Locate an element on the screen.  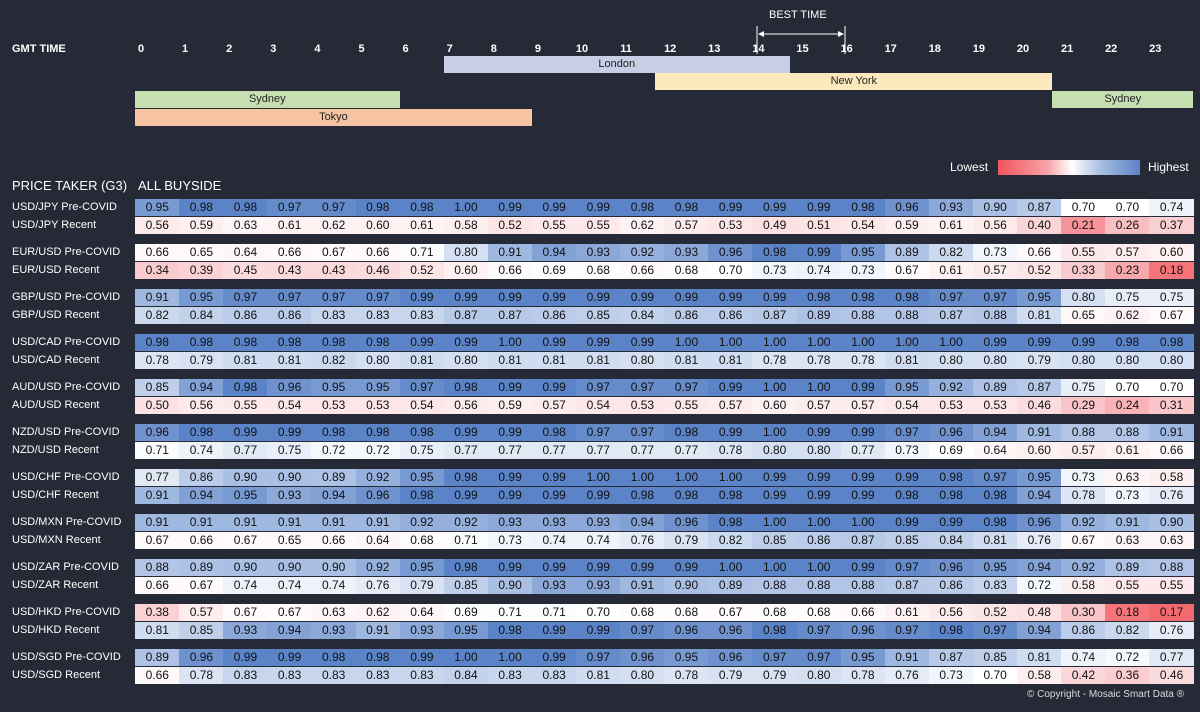
heatmap-cell: 0.91 is located at coordinates (1171, 432).